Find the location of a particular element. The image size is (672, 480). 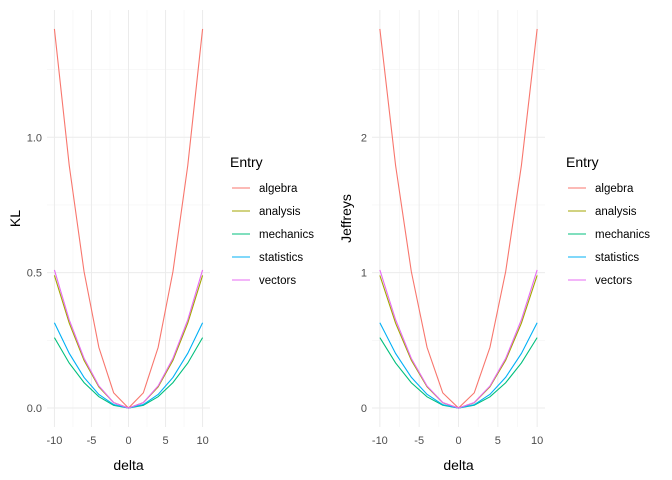

kl-x-tick-label: 10 is located at coordinates (202, 441).